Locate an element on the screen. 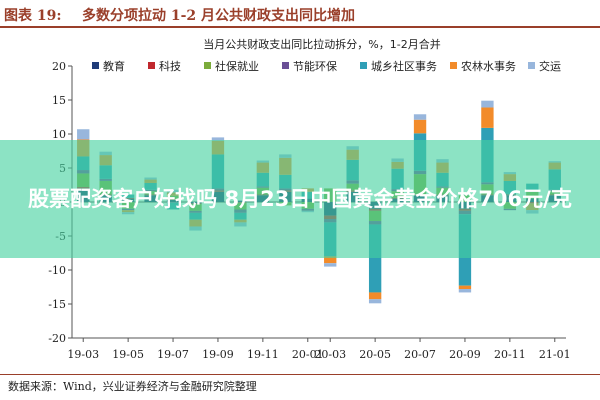  x-tick-label-4: 19-11 is located at coordinates (263, 354).